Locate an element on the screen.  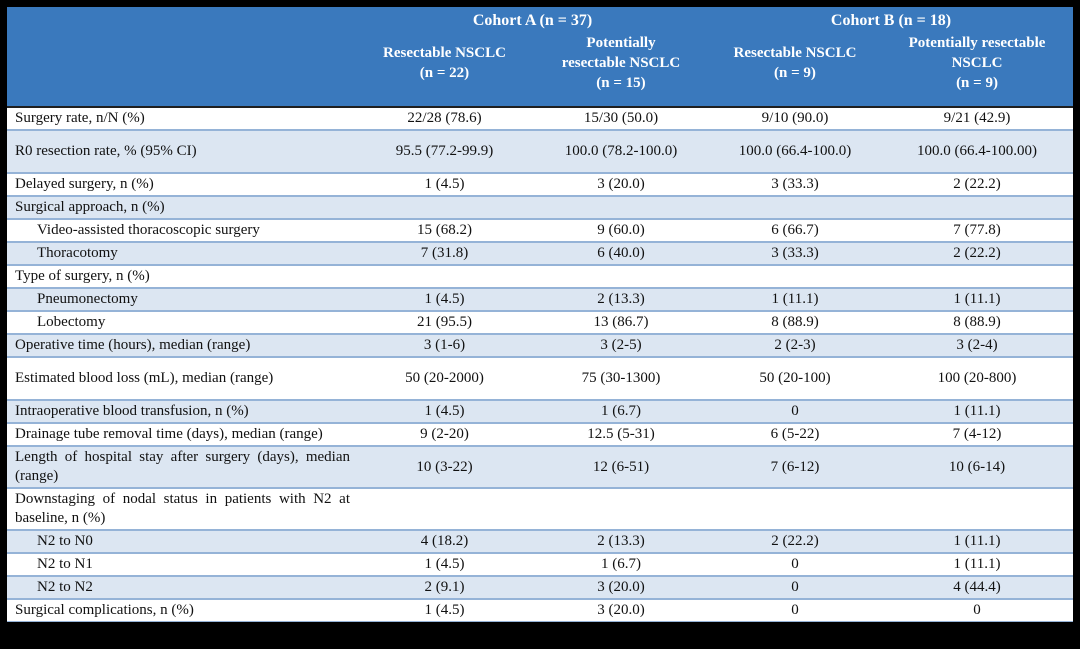
row-label: Video-assisted thoracoscopic surgery is located at coordinates (181, 230).